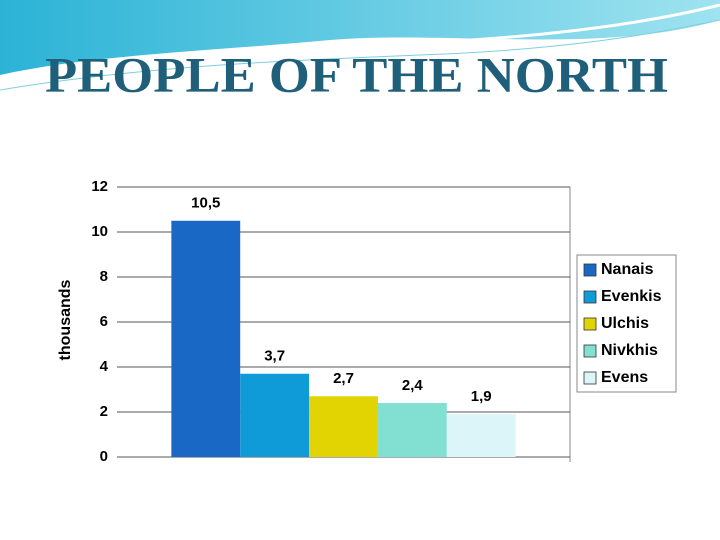 This screenshot has height=540, width=720. I want to click on legend-label: Evens, so click(624, 377).